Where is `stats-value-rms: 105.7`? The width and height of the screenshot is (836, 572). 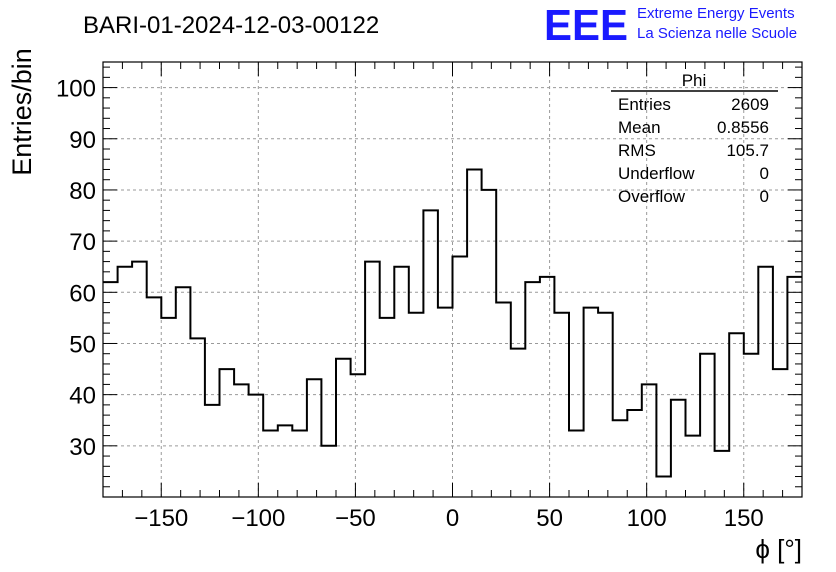 stats-value-rms: 105.7 is located at coordinates (747, 150).